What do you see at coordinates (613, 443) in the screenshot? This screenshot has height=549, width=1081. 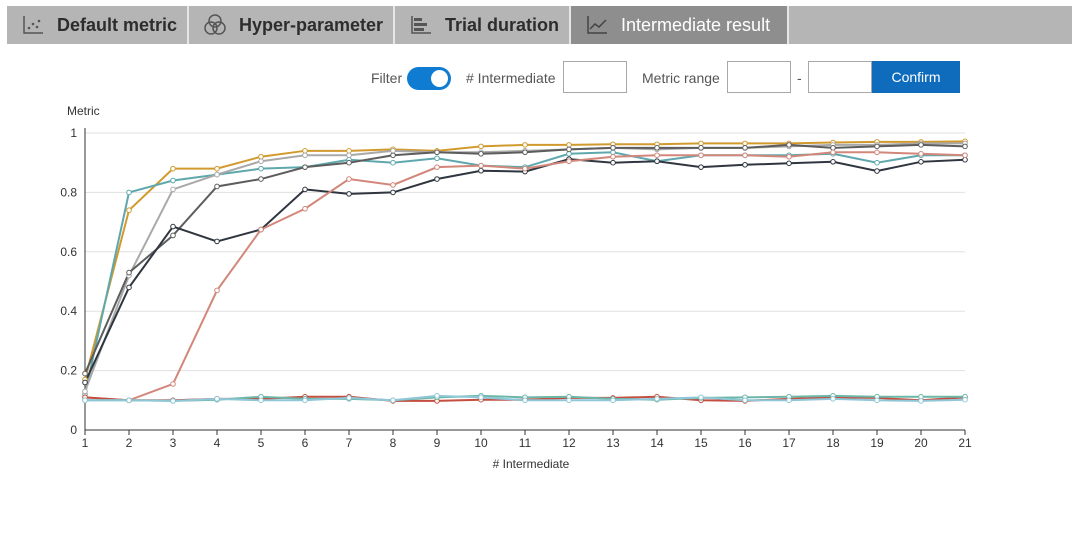 I see `x-tick-label: 13` at bounding box center [613, 443].